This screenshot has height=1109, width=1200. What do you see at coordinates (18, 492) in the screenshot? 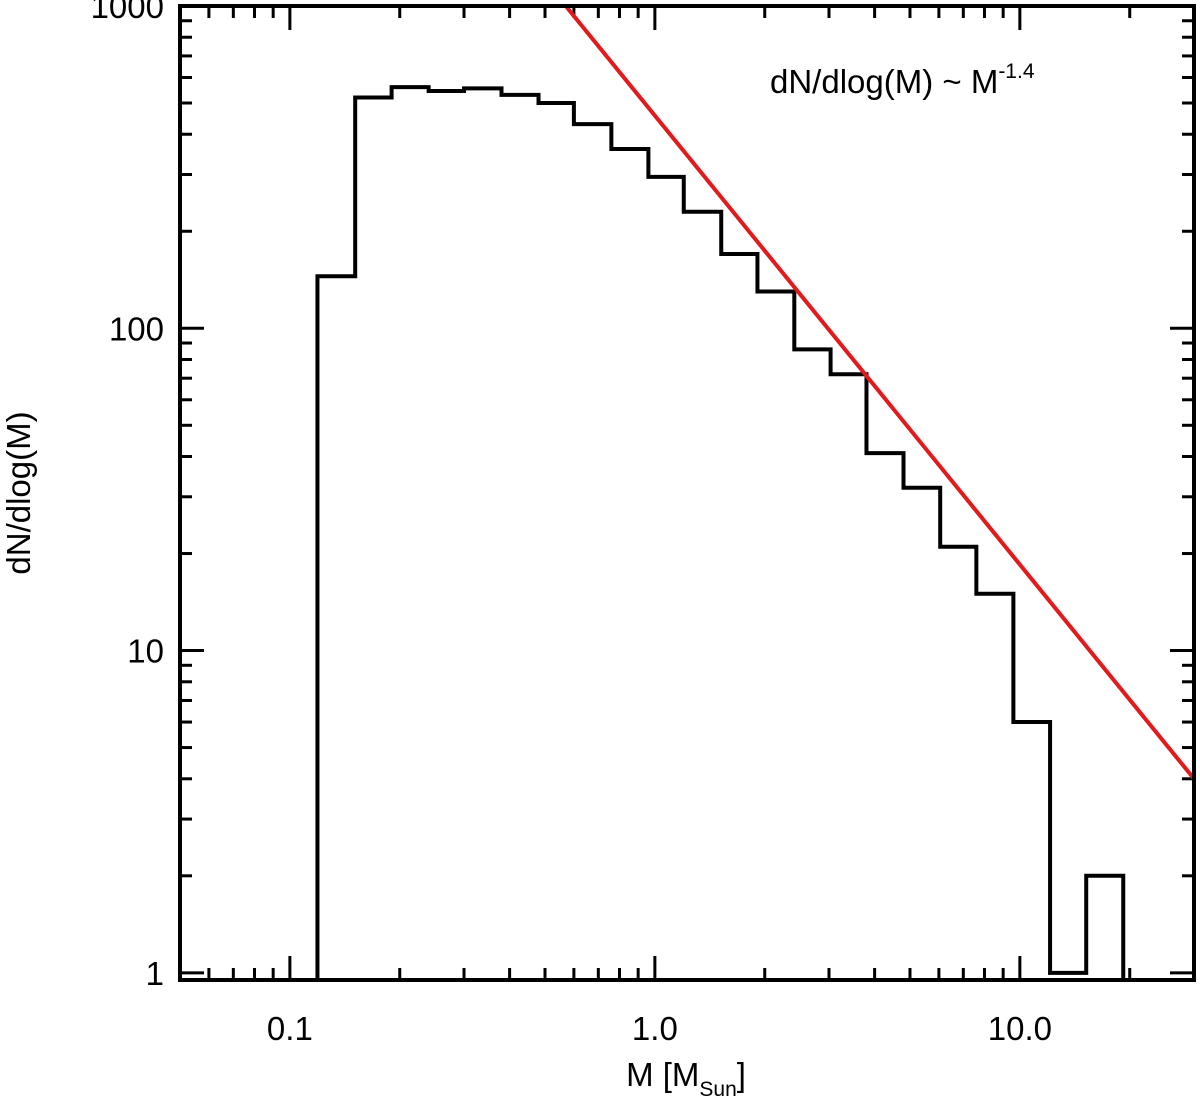
I see `y-axis-label: dN/dlog(M)` at bounding box center [18, 492].